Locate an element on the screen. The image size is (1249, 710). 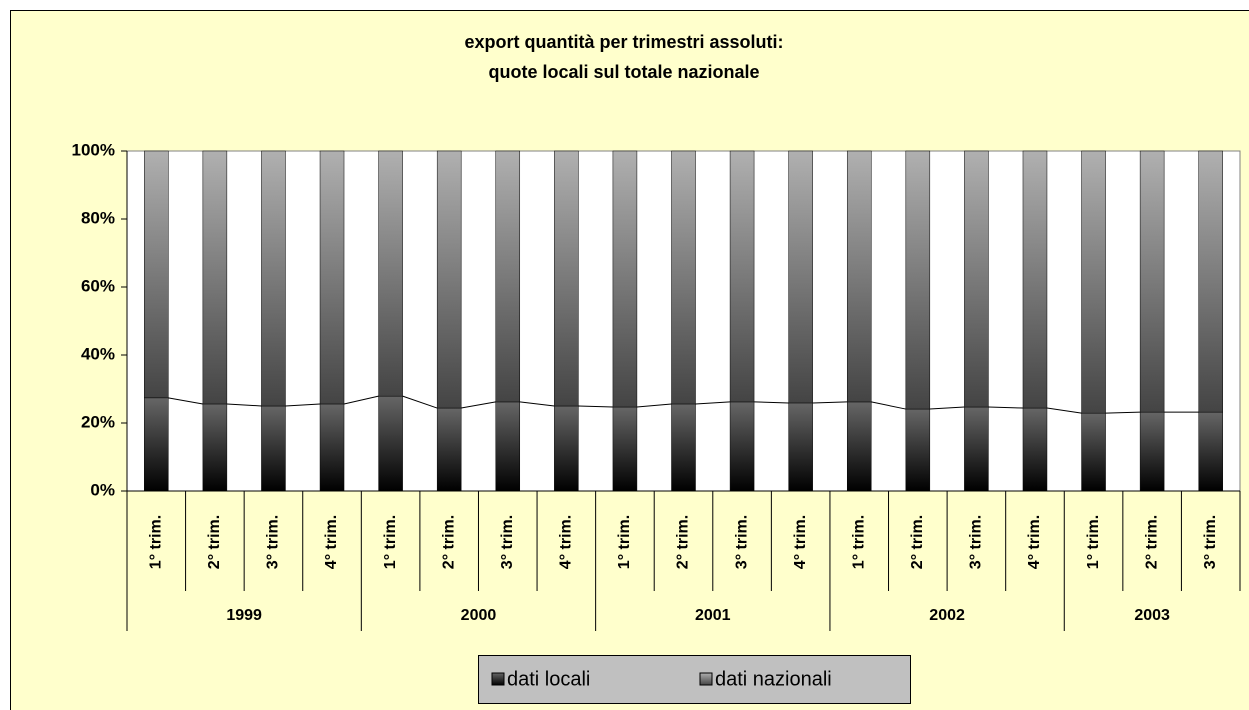
legend-label: dati locali is located at coordinates (548, 679).